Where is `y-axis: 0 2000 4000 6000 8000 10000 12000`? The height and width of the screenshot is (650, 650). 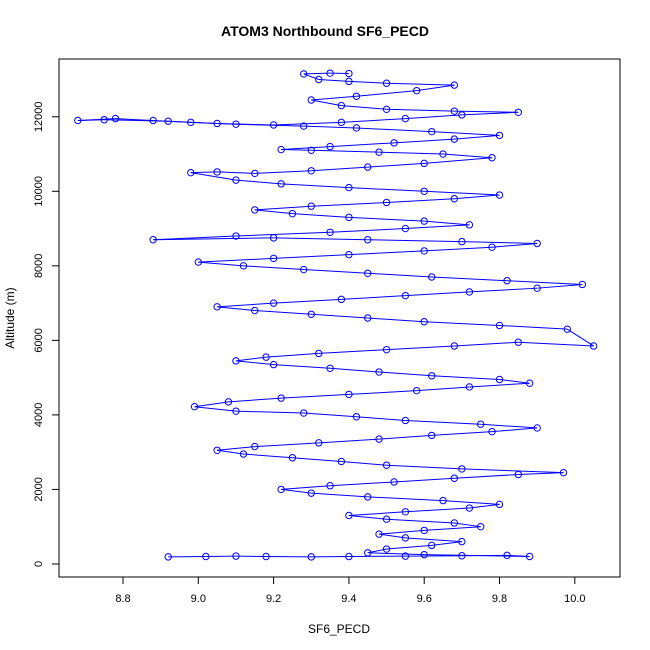 y-axis: 0 2000 4000 6000 8000 10000 12000 is located at coordinates (46, 334).